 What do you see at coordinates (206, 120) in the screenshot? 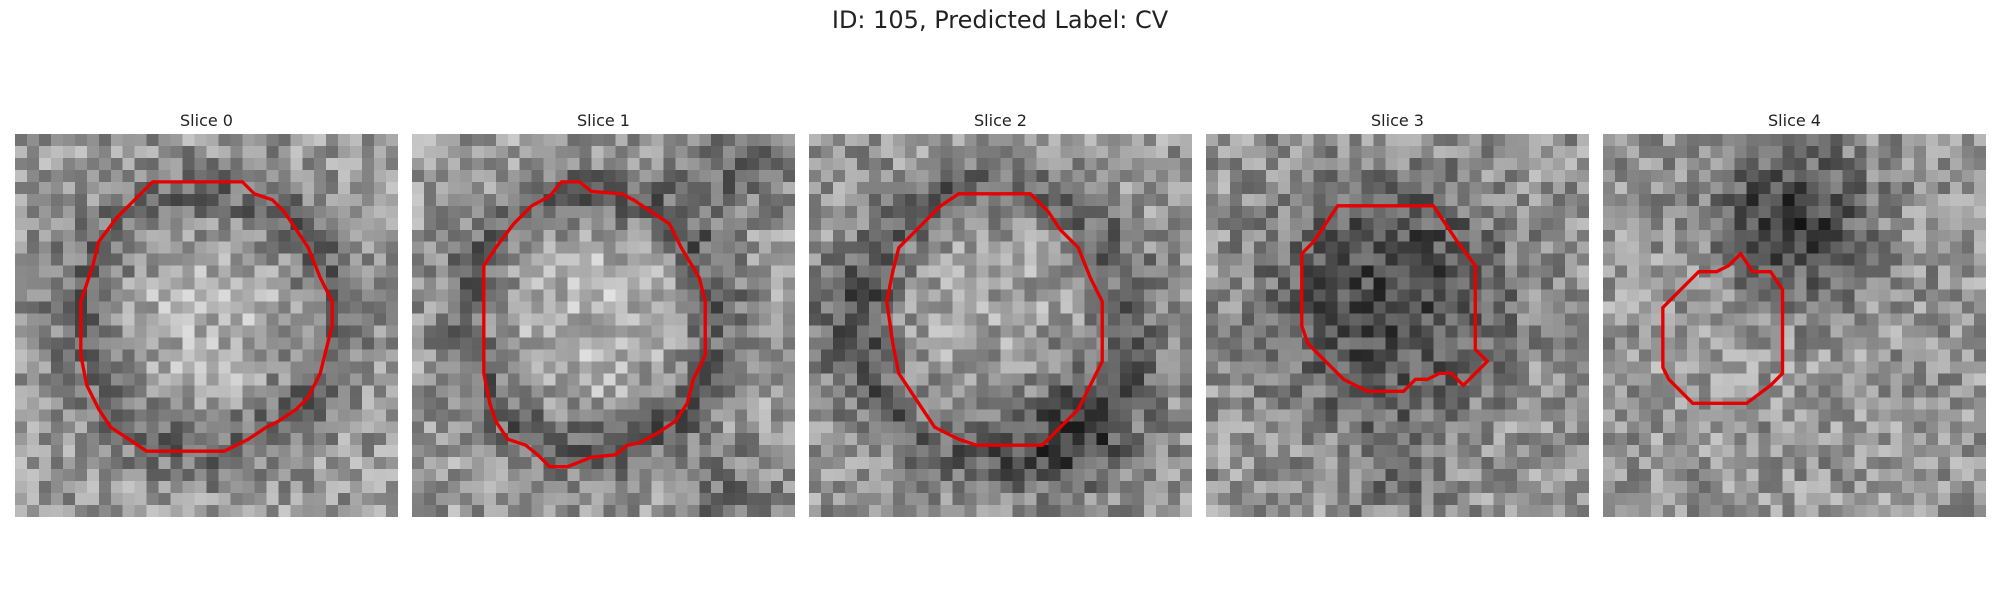
I see `slice-title-0: Slice 0` at bounding box center [206, 120].